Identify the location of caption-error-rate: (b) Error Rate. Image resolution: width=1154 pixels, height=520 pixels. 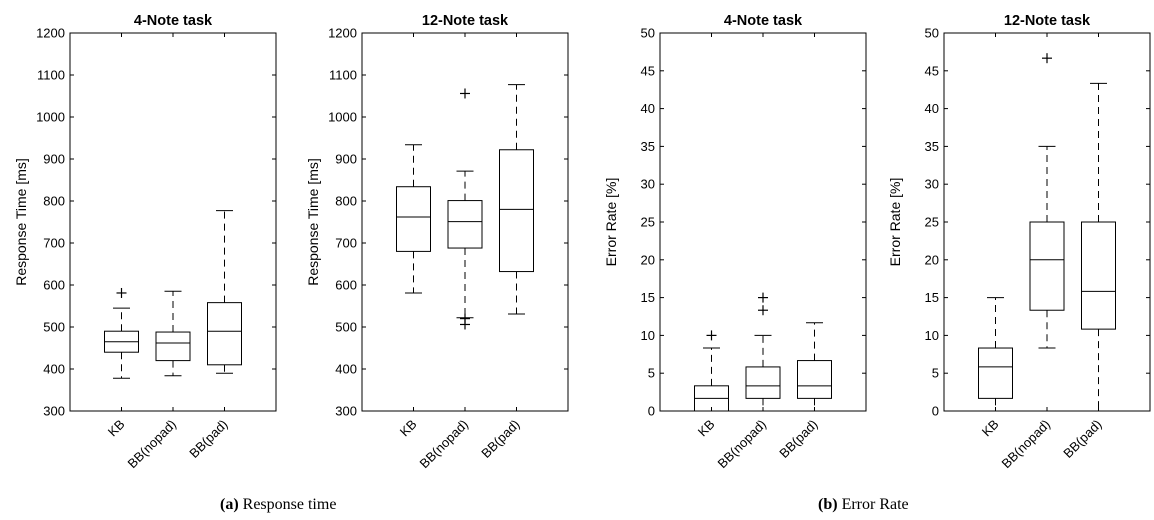
(863, 505).